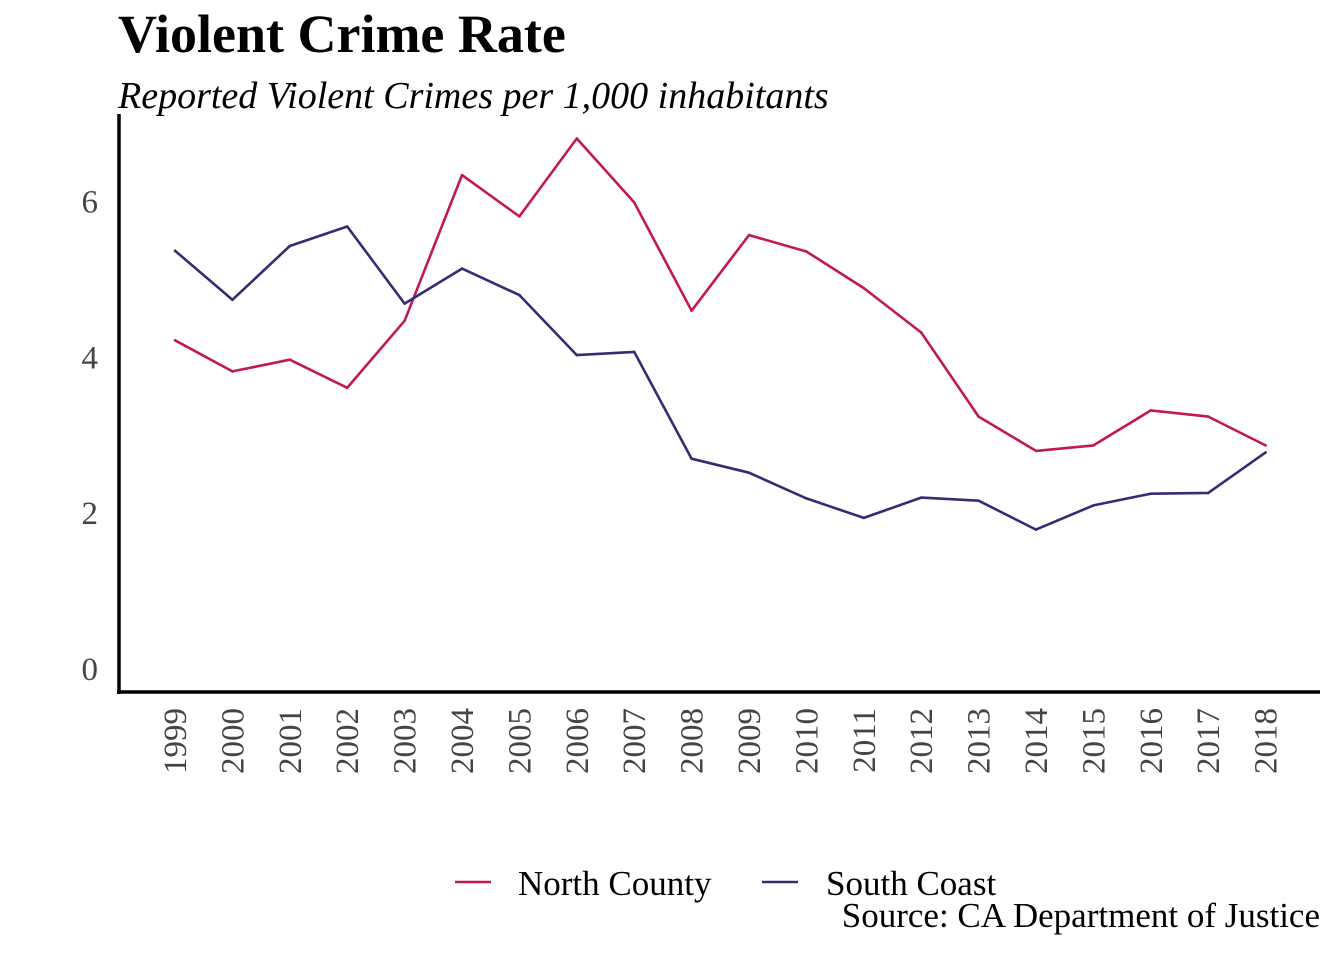  What do you see at coordinates (1080, 915) in the screenshot?
I see `source-caption: Source: CA Department of Justice` at bounding box center [1080, 915].